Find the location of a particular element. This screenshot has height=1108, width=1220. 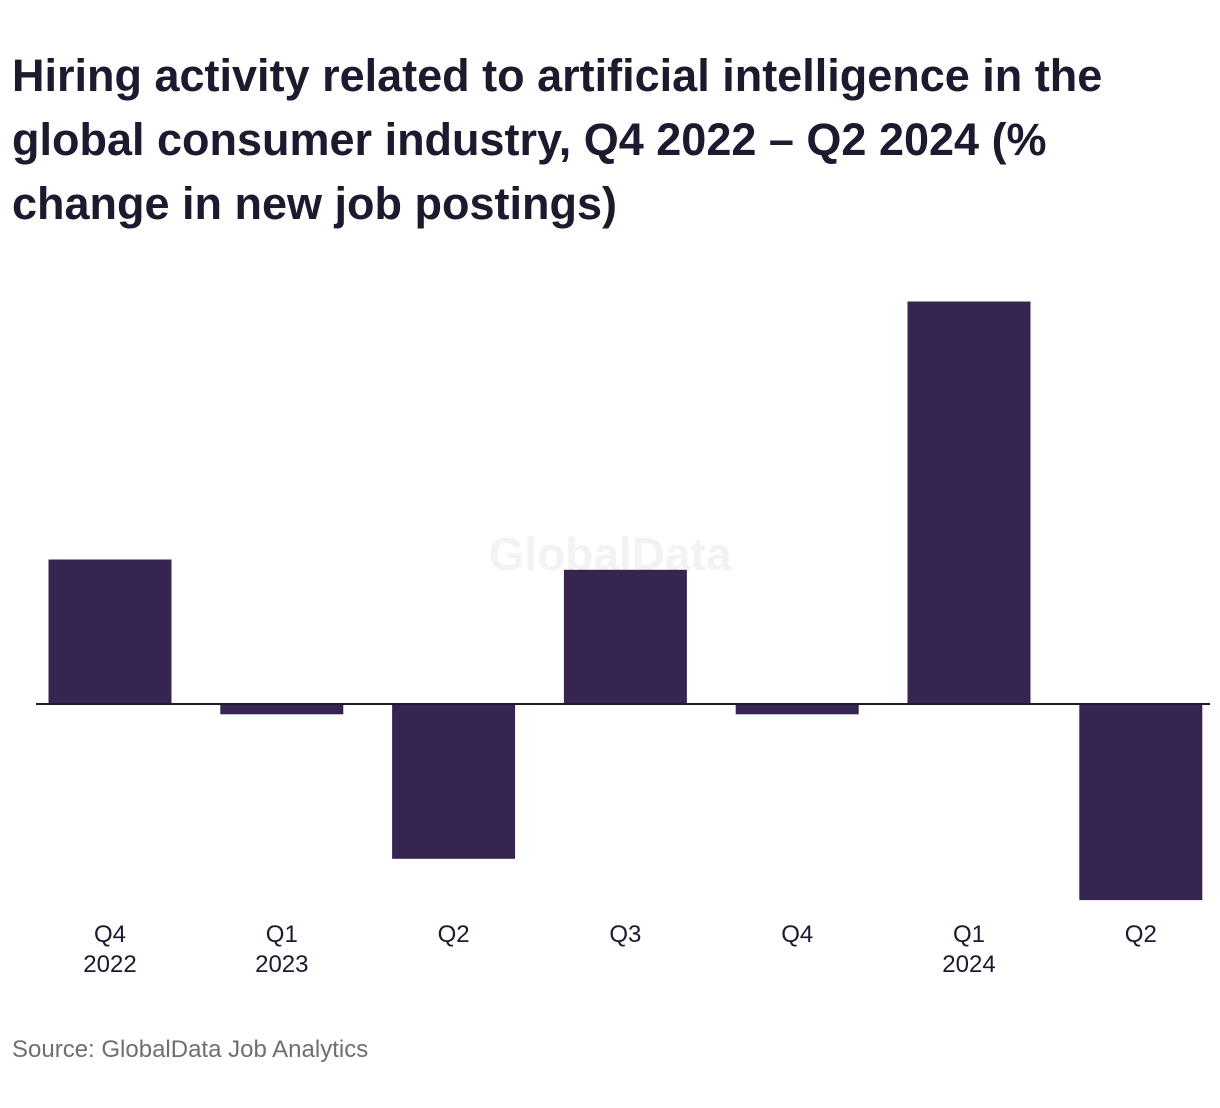

bar-q3-2023 is located at coordinates (625, 636).